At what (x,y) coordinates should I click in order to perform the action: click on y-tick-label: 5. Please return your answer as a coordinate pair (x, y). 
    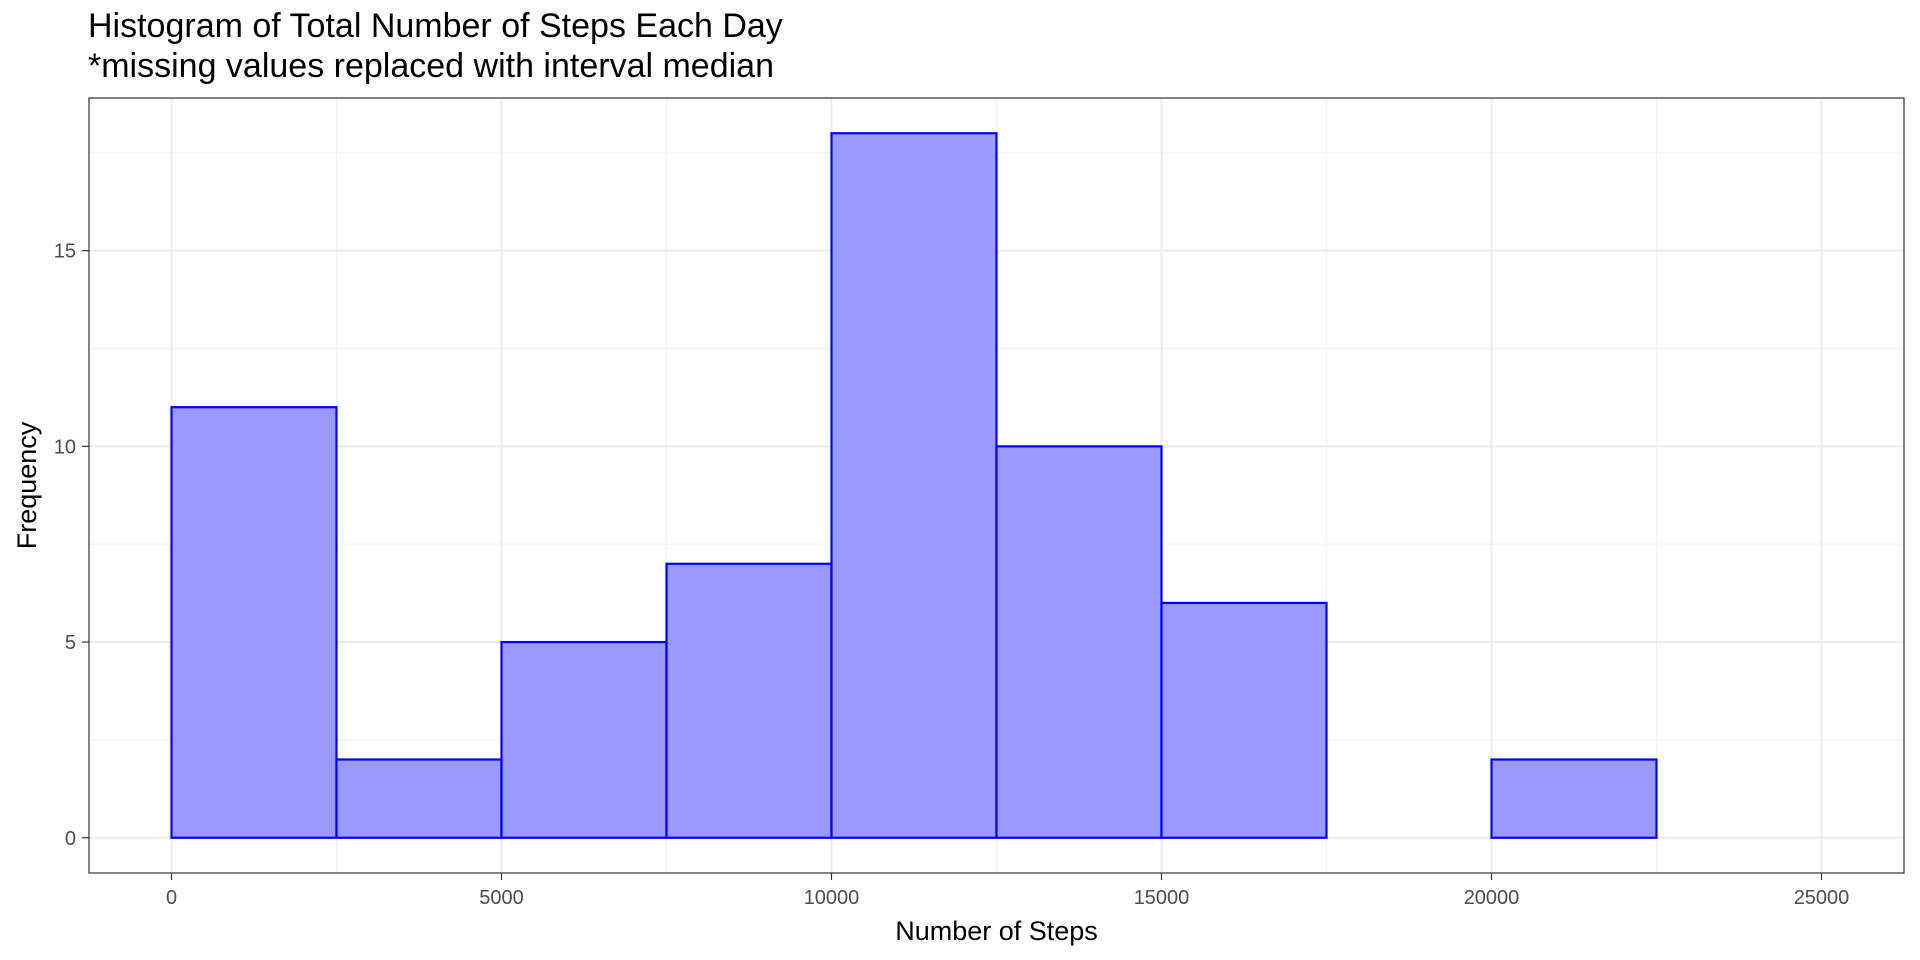
    Looking at the image, I should click on (70, 643).